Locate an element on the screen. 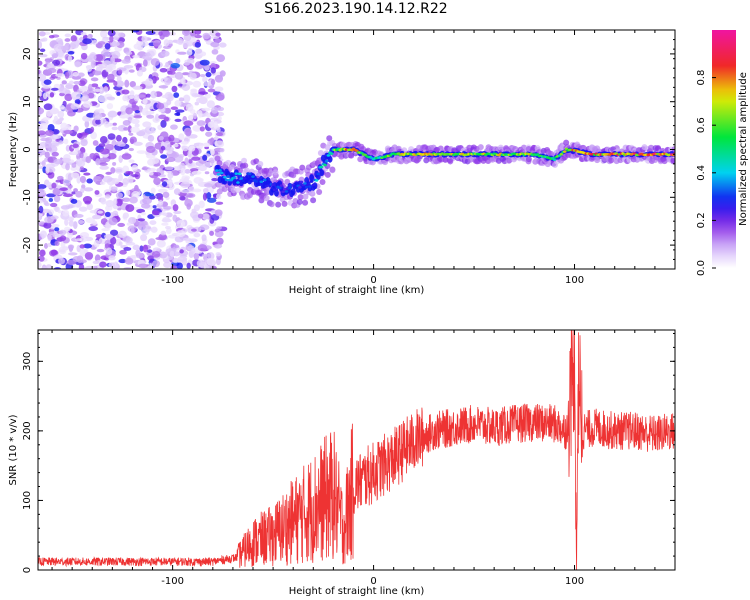 The height and width of the screenshot is (600, 750). y-tick-label: -10 is located at coordinates (27, 197).